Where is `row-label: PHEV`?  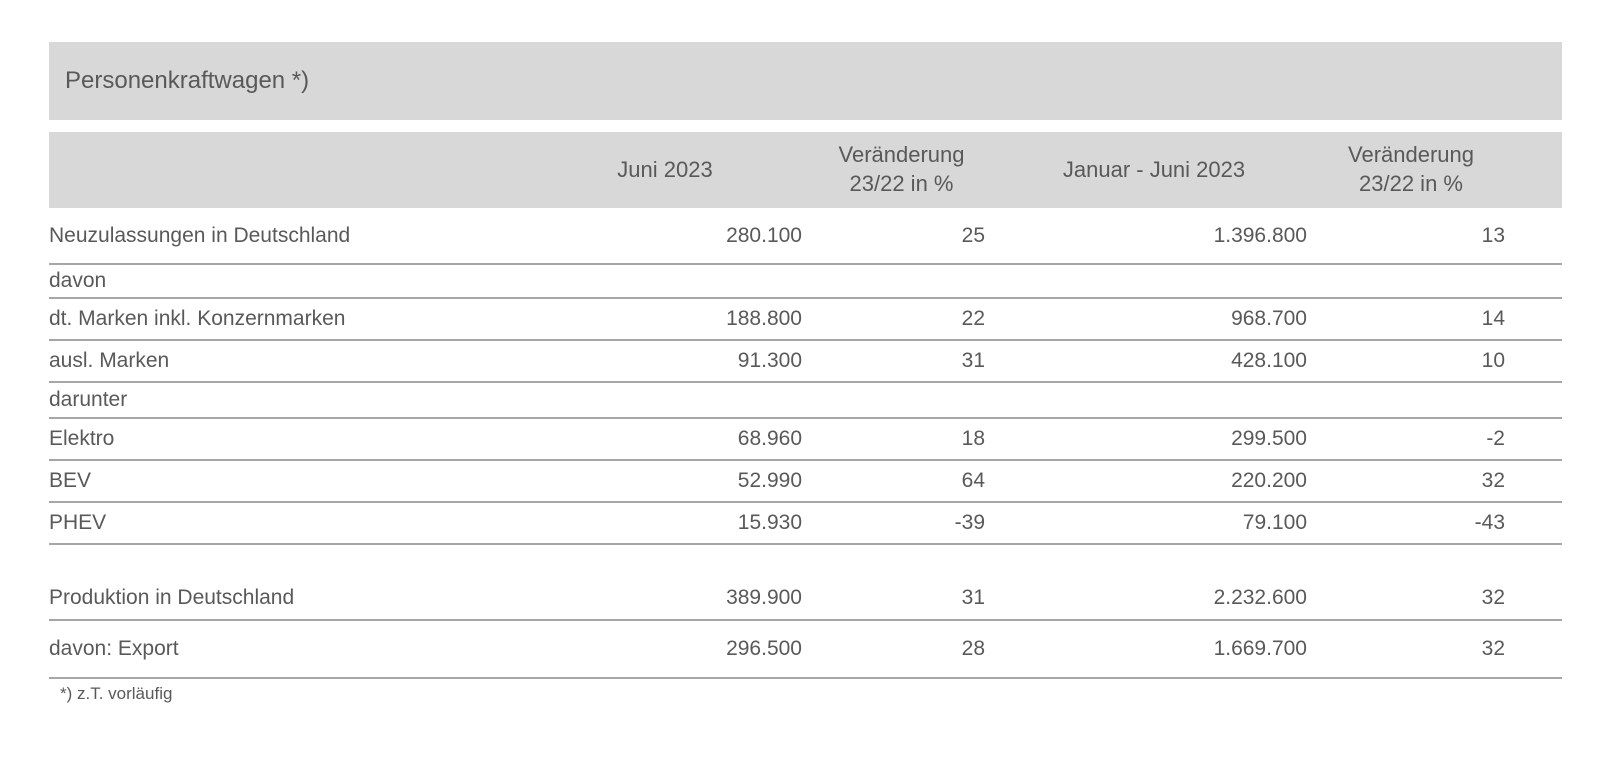
row-label: PHEV is located at coordinates (284, 523).